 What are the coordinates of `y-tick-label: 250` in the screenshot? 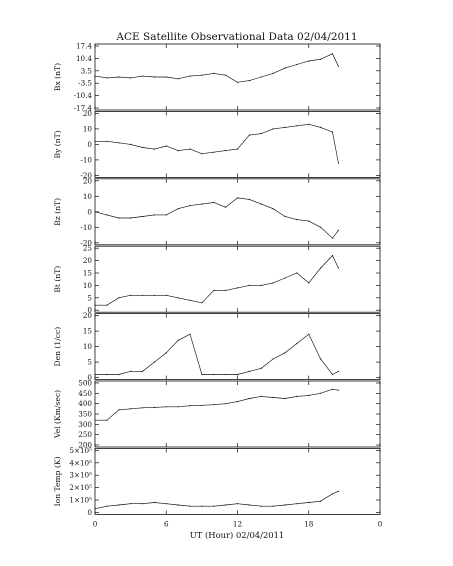 It's located at (85, 434).